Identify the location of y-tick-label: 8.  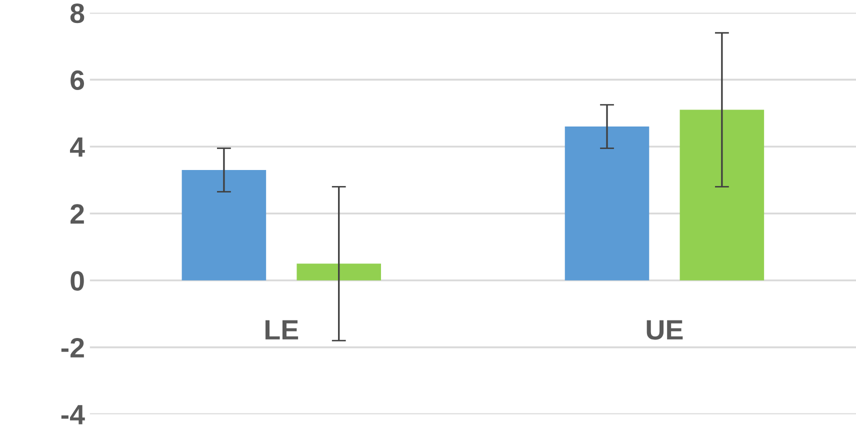
(77, 13).